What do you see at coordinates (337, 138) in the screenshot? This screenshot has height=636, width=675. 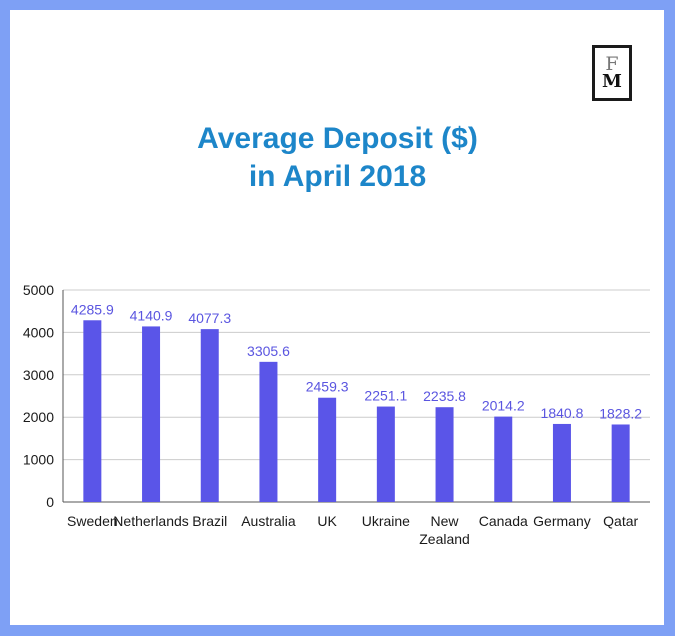 I see `chart-title-line1: Average Deposit ($)` at bounding box center [337, 138].